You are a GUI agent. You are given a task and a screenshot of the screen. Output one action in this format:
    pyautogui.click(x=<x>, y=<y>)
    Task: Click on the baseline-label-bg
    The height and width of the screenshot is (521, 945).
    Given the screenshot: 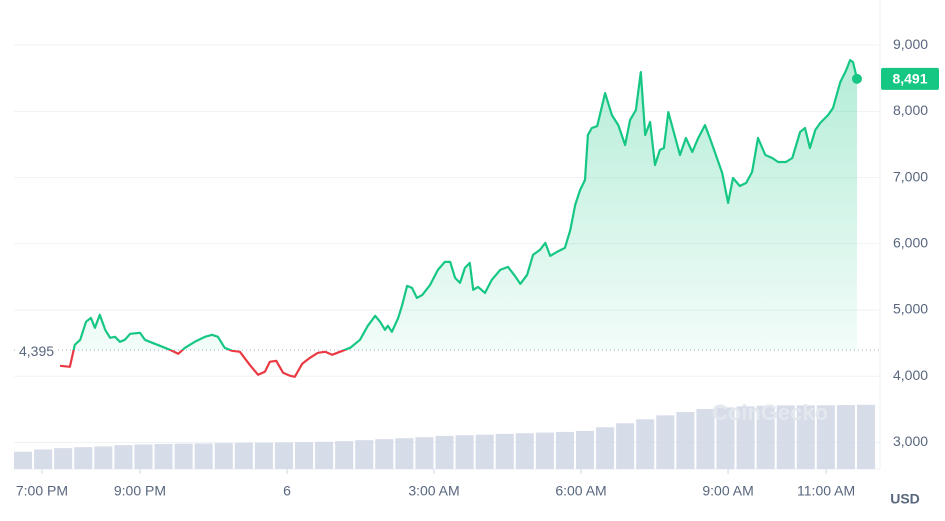 What is the action you would take?
    pyautogui.click(x=37, y=350)
    